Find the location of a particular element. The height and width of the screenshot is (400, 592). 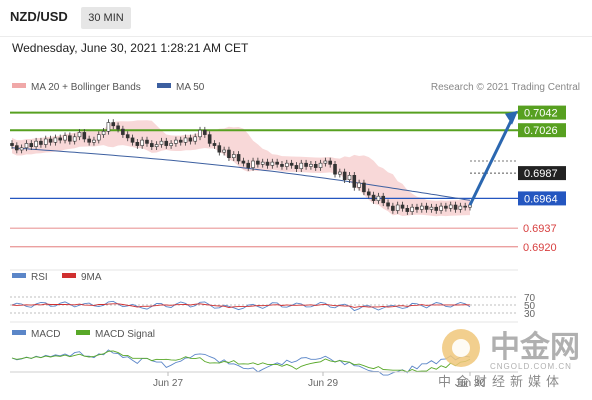

rsi-line is located at coordinates (241, 306).